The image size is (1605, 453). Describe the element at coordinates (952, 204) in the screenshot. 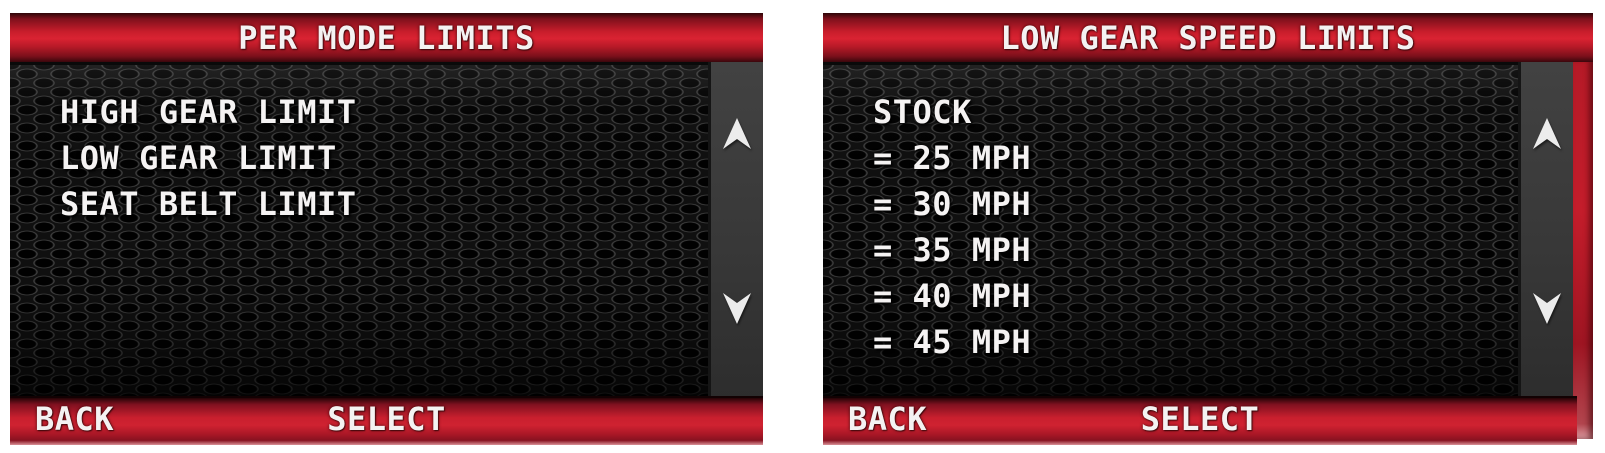

I see `menu-item-30-mph: = 30 MPH` at that location.